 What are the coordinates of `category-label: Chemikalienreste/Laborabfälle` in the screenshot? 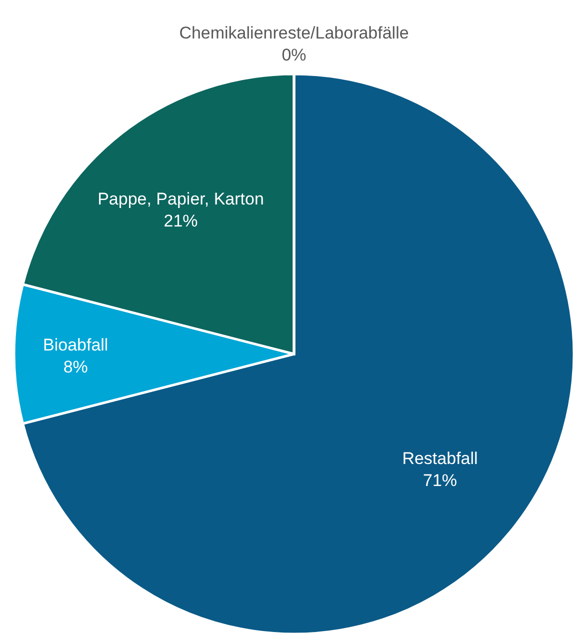 It's located at (294, 33).